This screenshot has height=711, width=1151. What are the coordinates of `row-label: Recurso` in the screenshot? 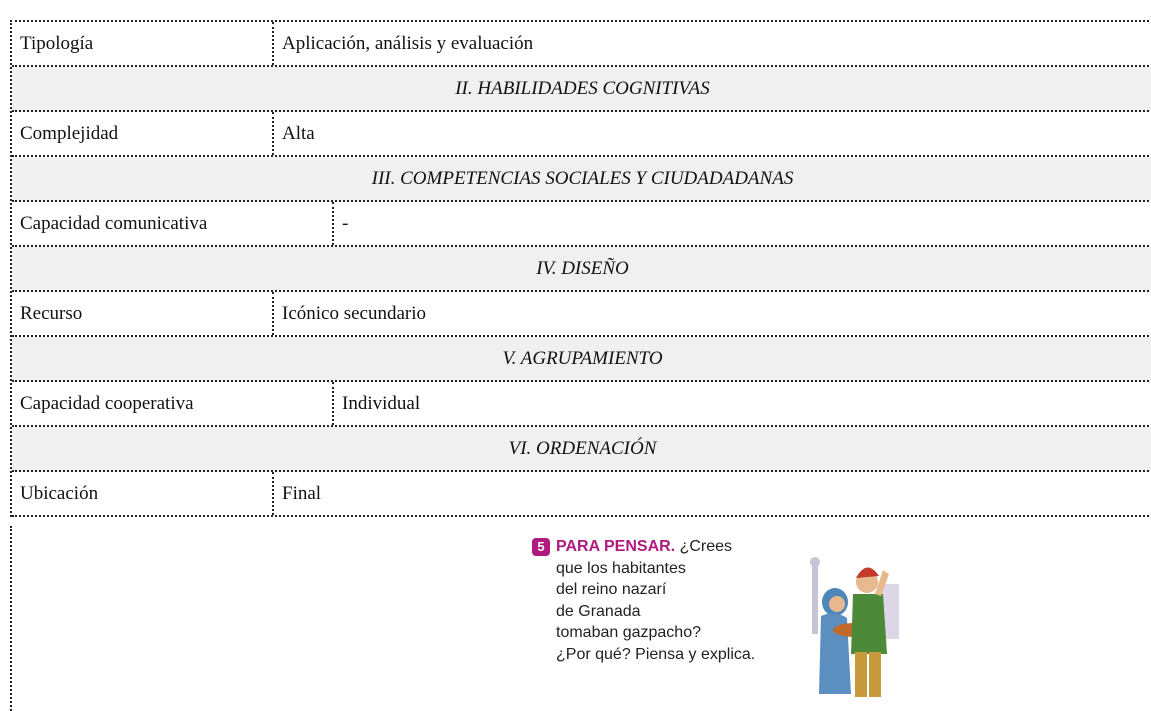 It's located at (51, 313).